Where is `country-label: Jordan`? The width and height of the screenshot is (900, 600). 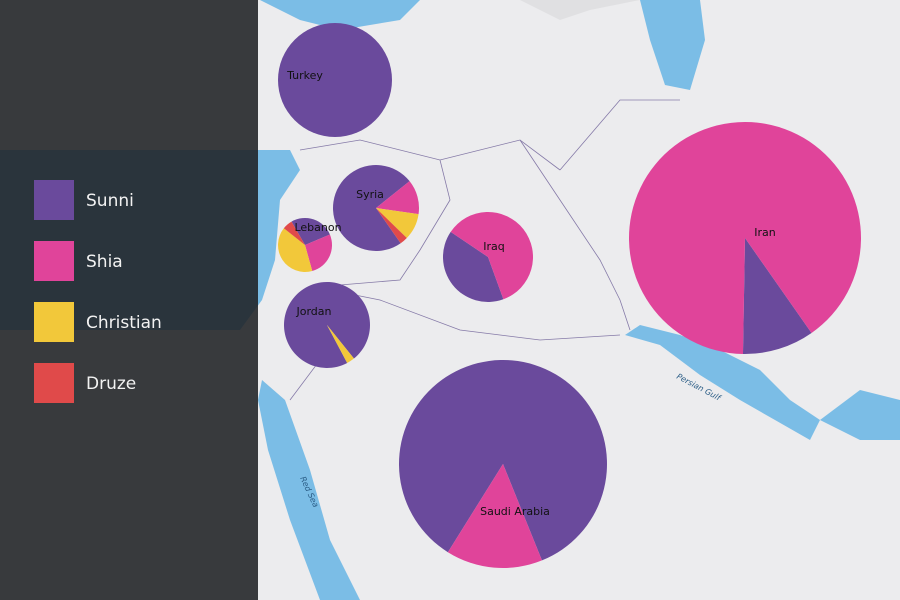
country-label: Jordan is located at coordinates (314, 311).